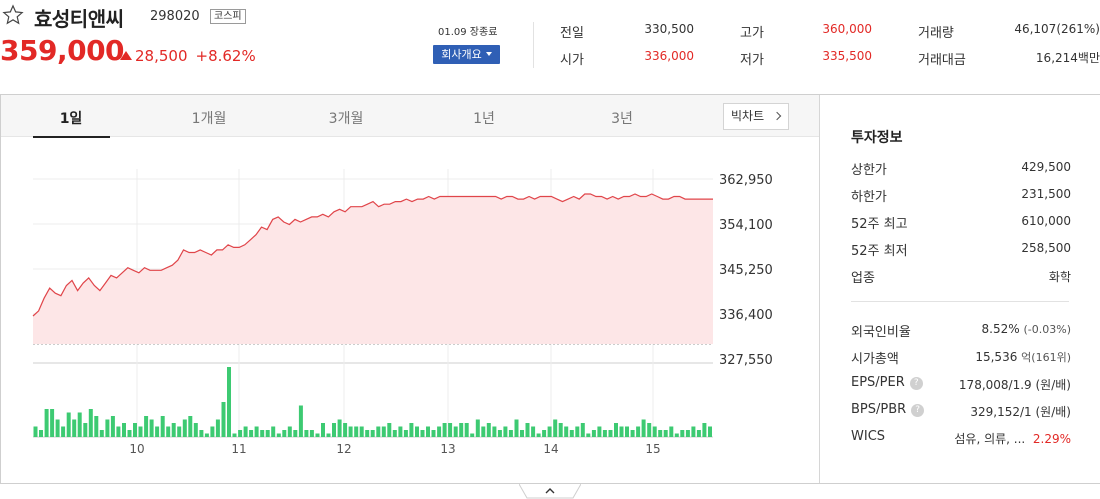 This screenshot has height=499, width=1100. I want to click on big-chart-label: 빅차트, so click(748, 116).